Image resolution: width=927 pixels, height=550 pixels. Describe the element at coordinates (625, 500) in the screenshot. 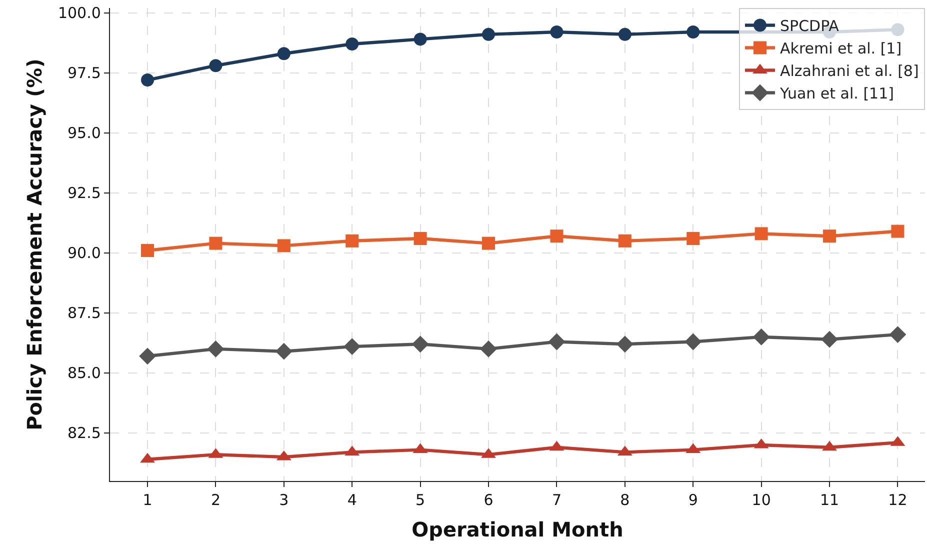

I see `x-tick-label: 8` at that location.